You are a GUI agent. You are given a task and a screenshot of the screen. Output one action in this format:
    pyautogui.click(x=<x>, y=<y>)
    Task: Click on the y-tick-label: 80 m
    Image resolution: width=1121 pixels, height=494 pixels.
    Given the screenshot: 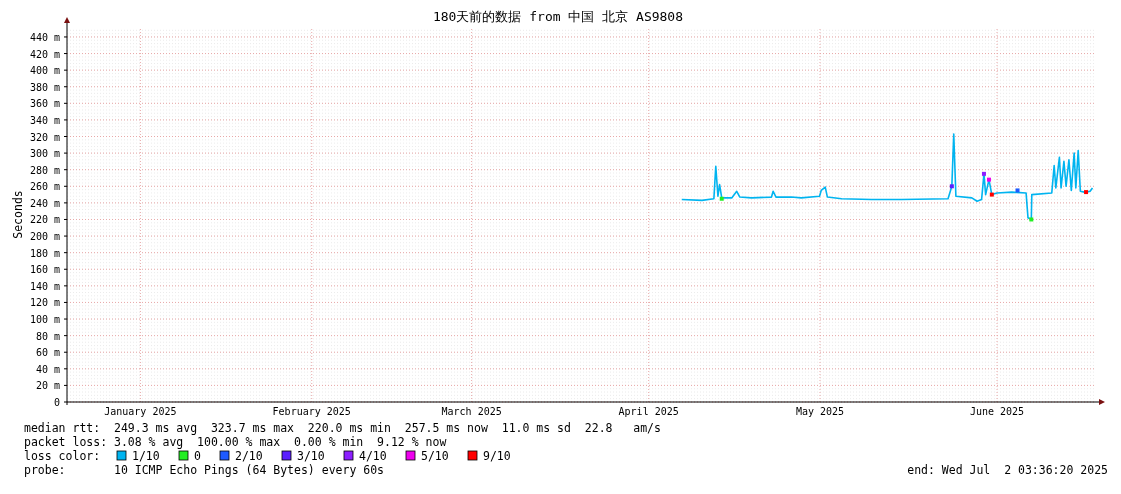 What is the action you would take?
    pyautogui.click(x=47, y=336)
    